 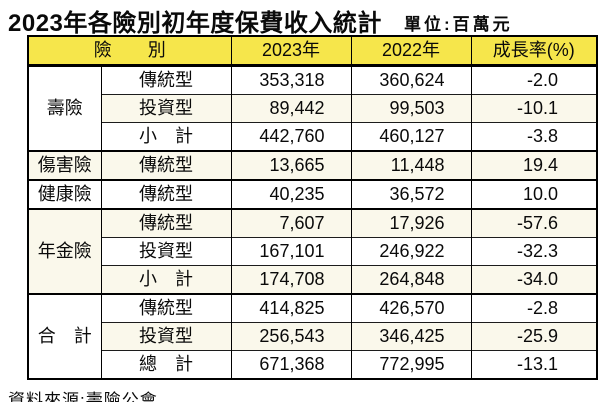 I want to click on source-note: 資料來源:壽險公會, so click(x=83, y=396).